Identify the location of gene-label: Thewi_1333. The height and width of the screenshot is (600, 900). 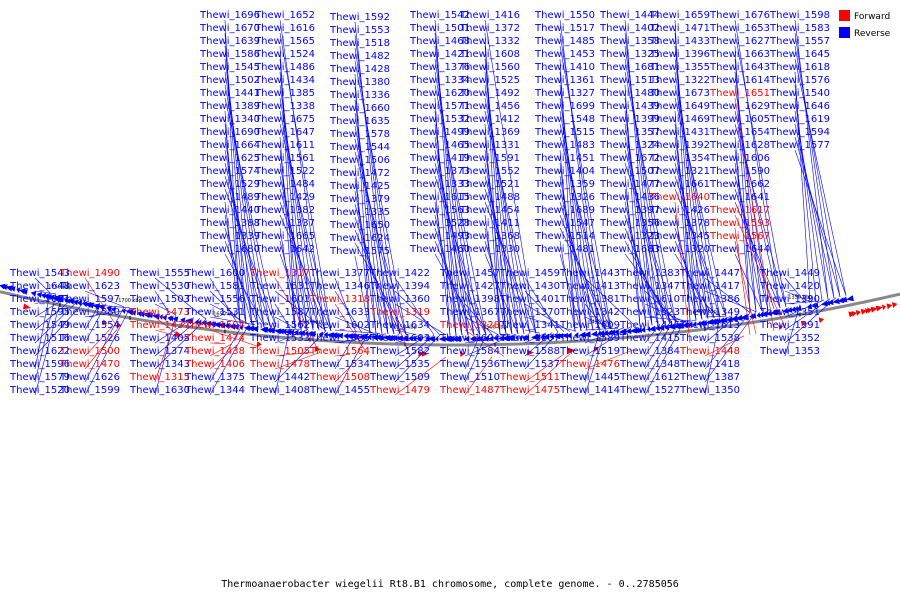
(439, 184).